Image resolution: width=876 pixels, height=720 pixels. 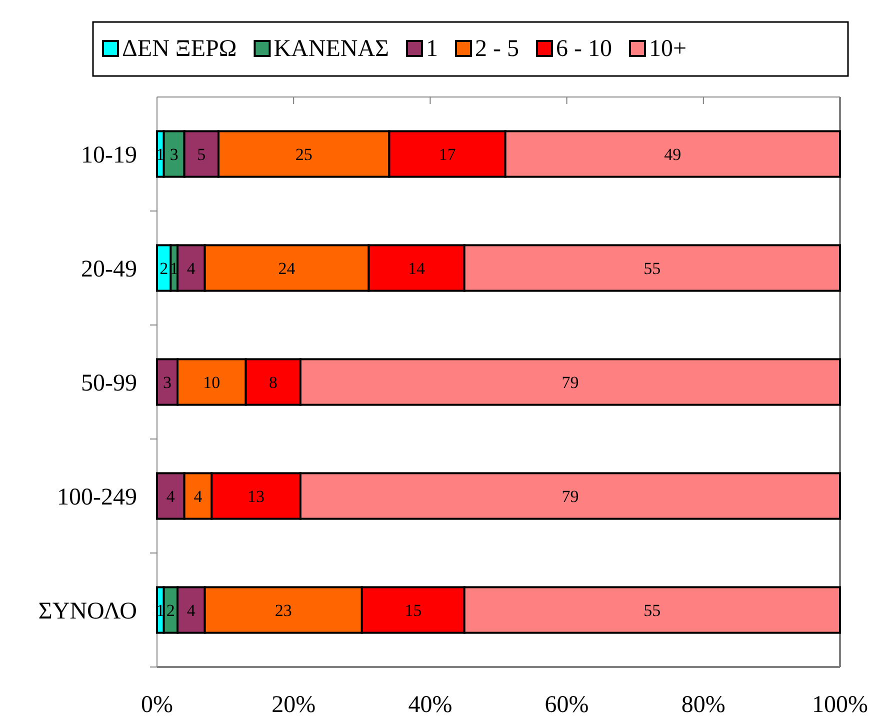 I want to click on data-label: 25, so click(x=303, y=154).